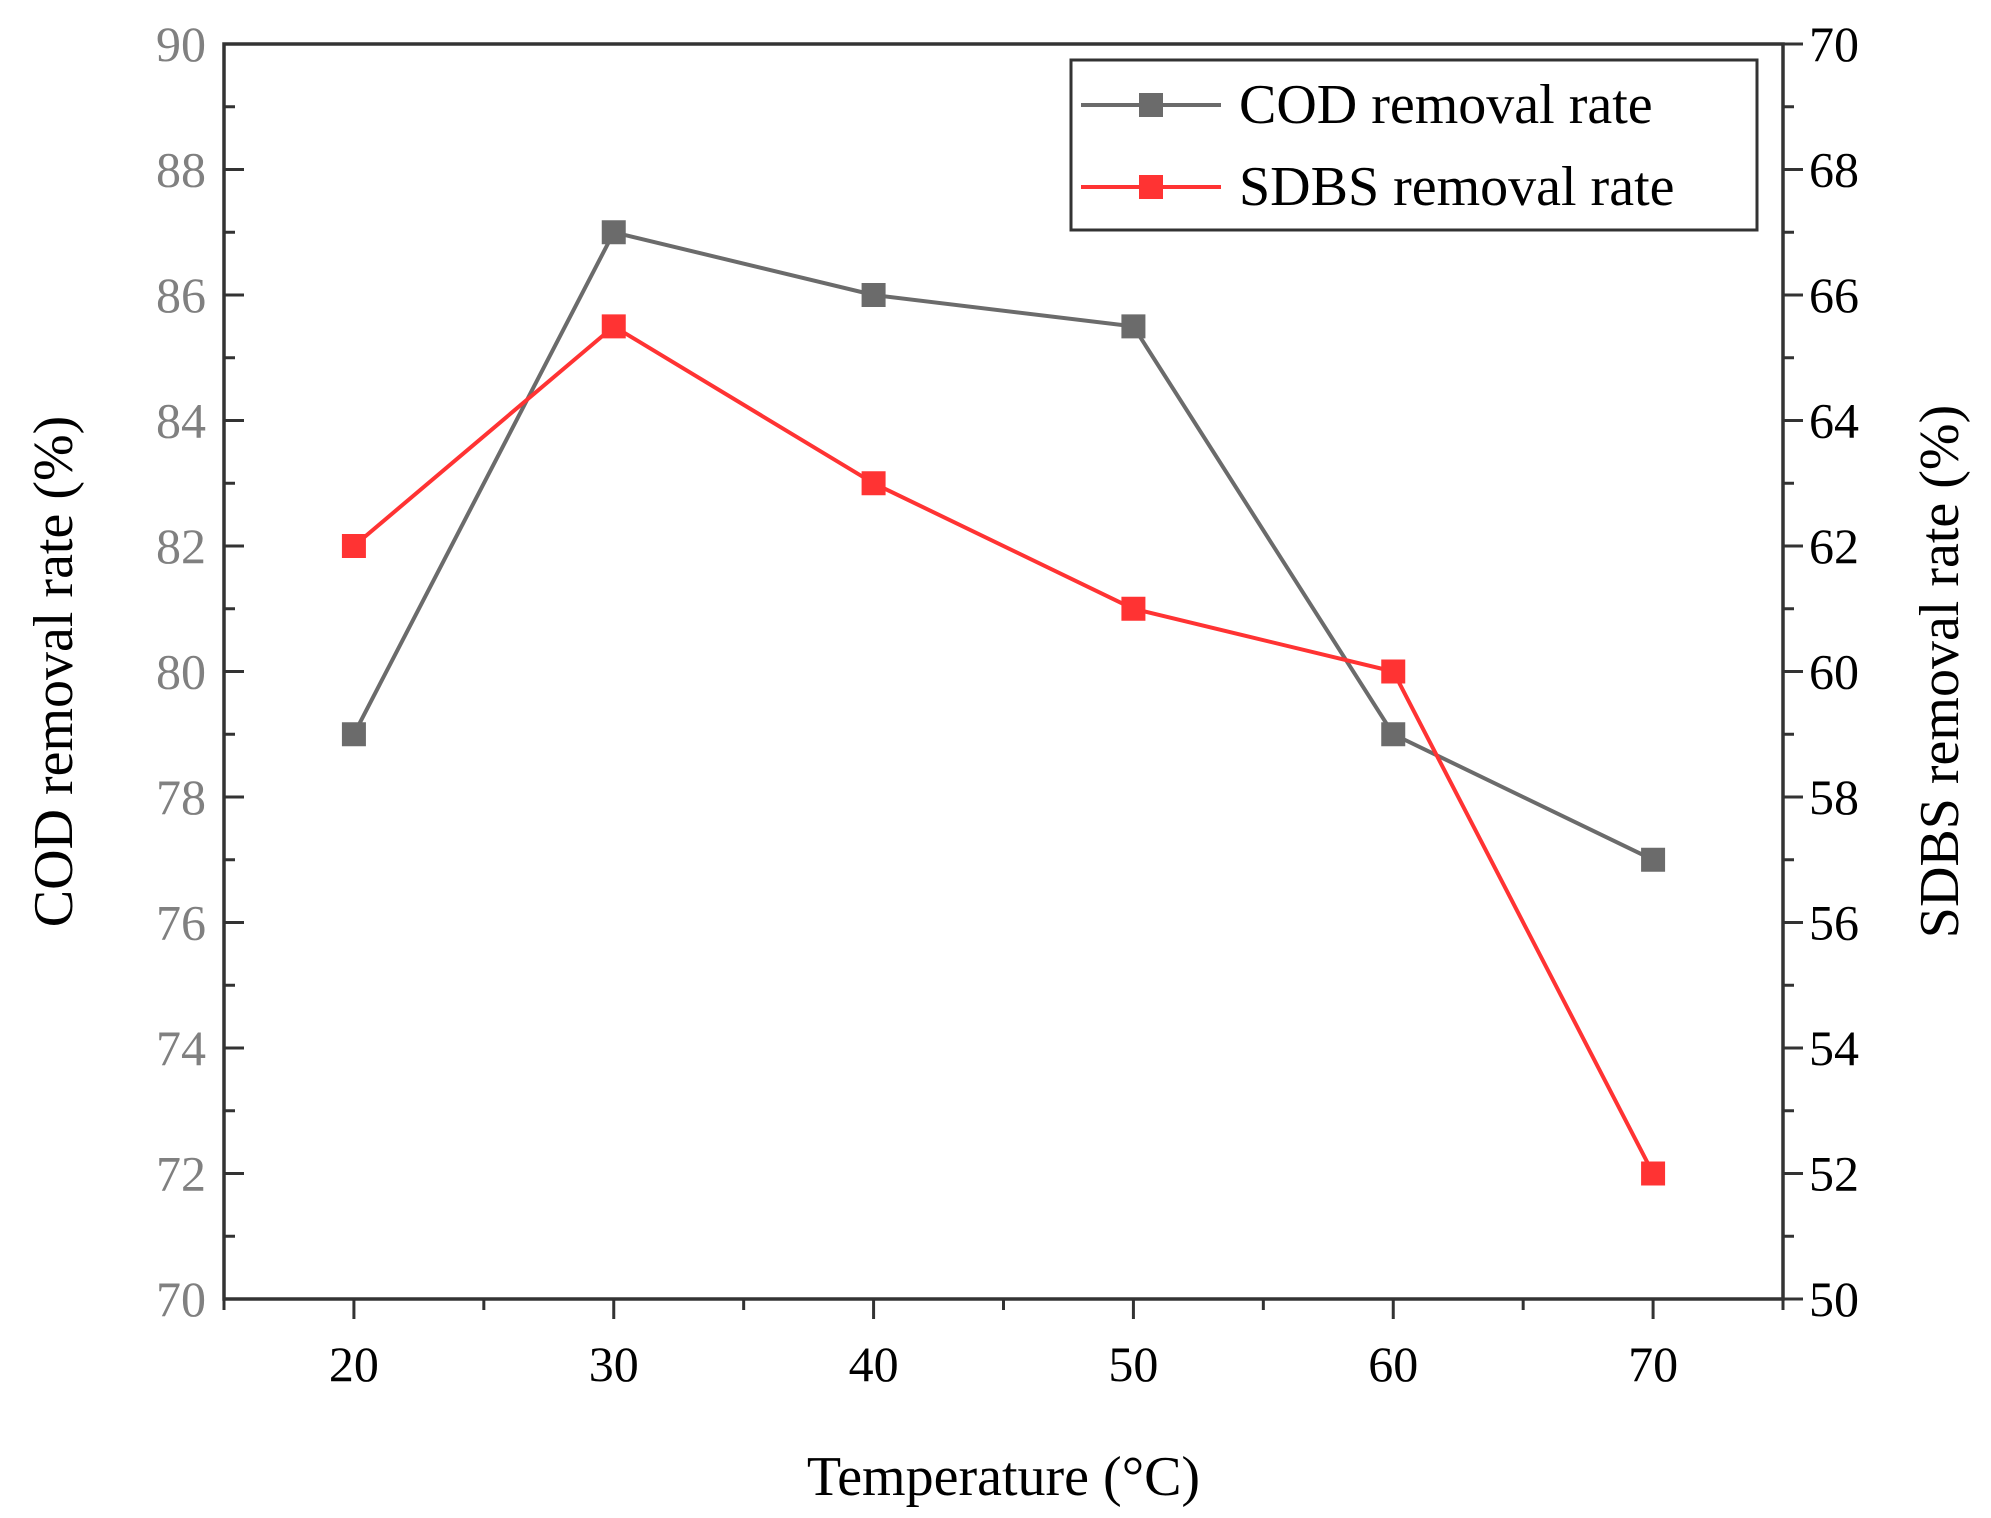 Image resolution: width=1991 pixels, height=1518 pixels. I want to click on right-tick-label: 68, so click(1834, 170).